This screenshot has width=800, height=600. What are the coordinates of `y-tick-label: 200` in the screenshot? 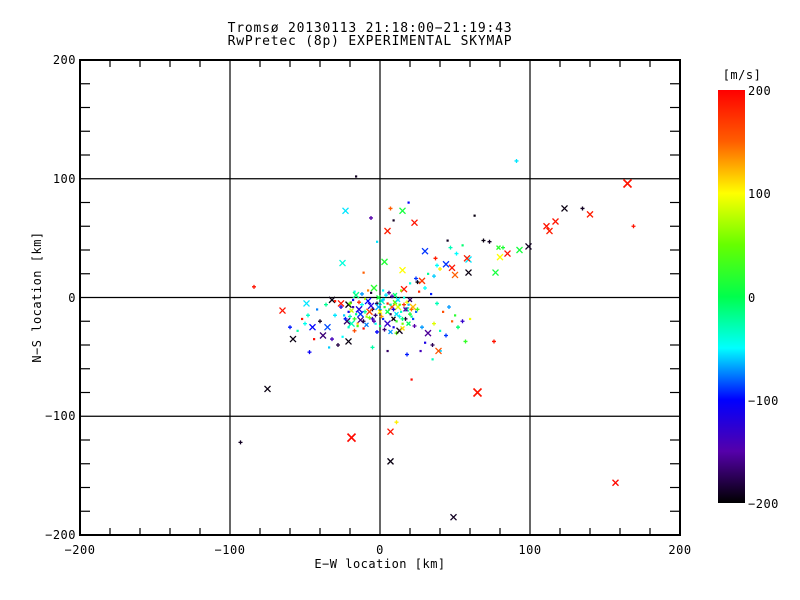 It's located at (64, 60).